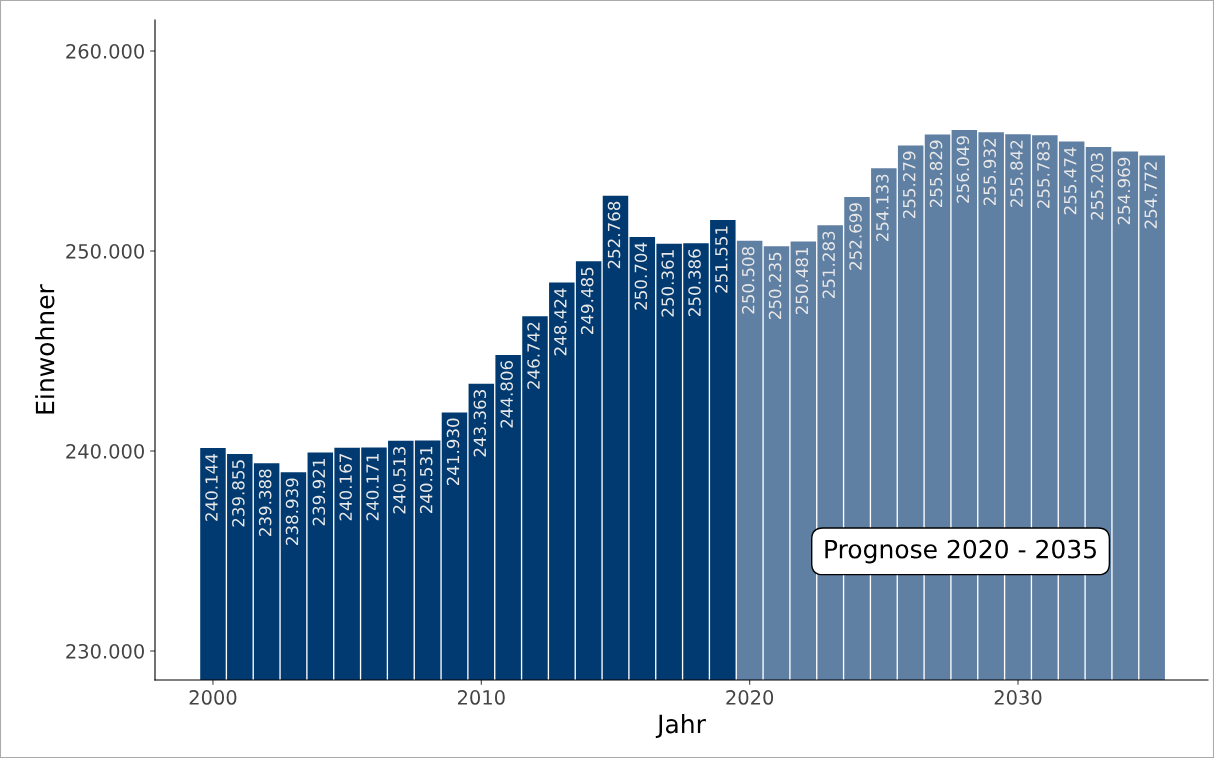  Describe the element at coordinates (105, 451) in the screenshot. I see `y-tick-label: 240.000` at that location.